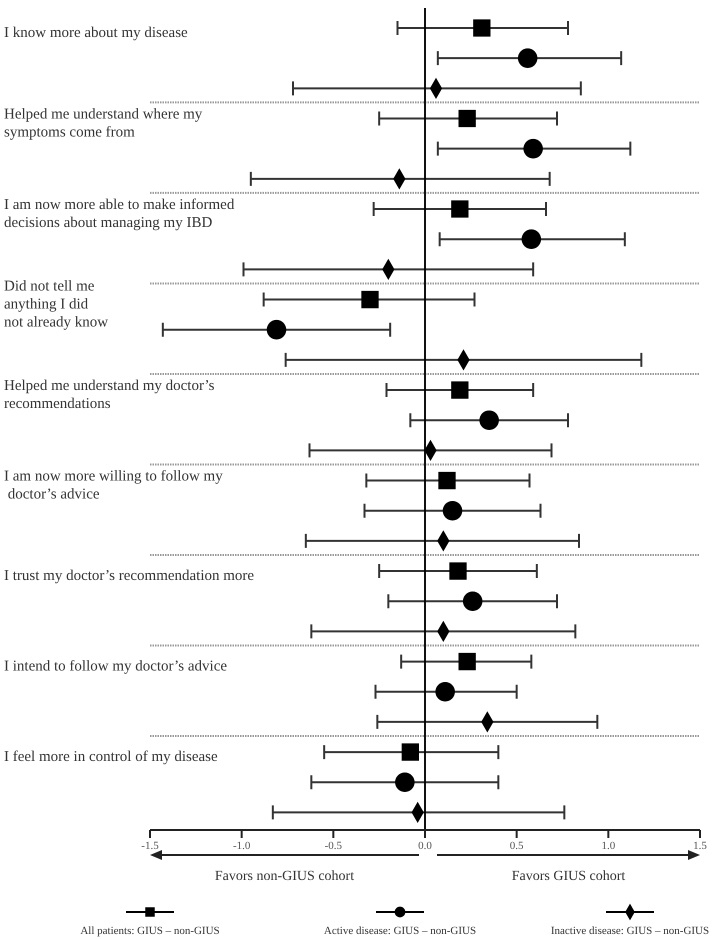 This screenshot has width=727, height=939. What do you see at coordinates (150, 846) in the screenshot?
I see `x-tick-label: -1.5` at bounding box center [150, 846].